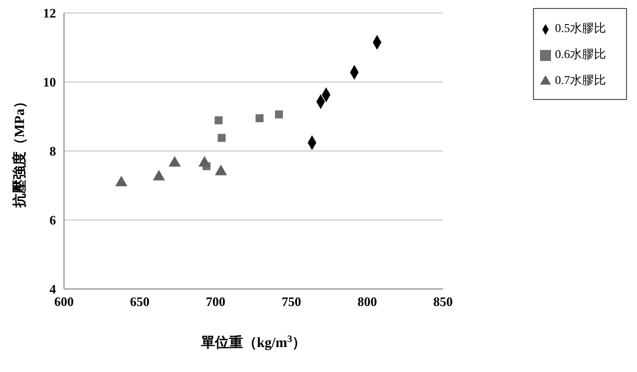 Image resolution: width=637 pixels, height=372 pixels. What do you see at coordinates (64, 302) in the screenshot?
I see `x-tick-label: 600` at bounding box center [64, 302].